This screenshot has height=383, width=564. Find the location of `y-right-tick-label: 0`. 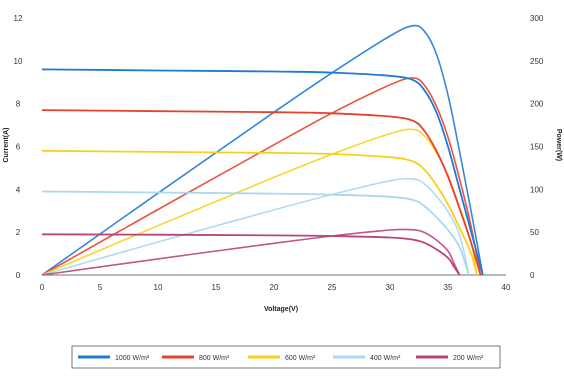

y-right-tick-label: 0 is located at coordinates (532, 275).